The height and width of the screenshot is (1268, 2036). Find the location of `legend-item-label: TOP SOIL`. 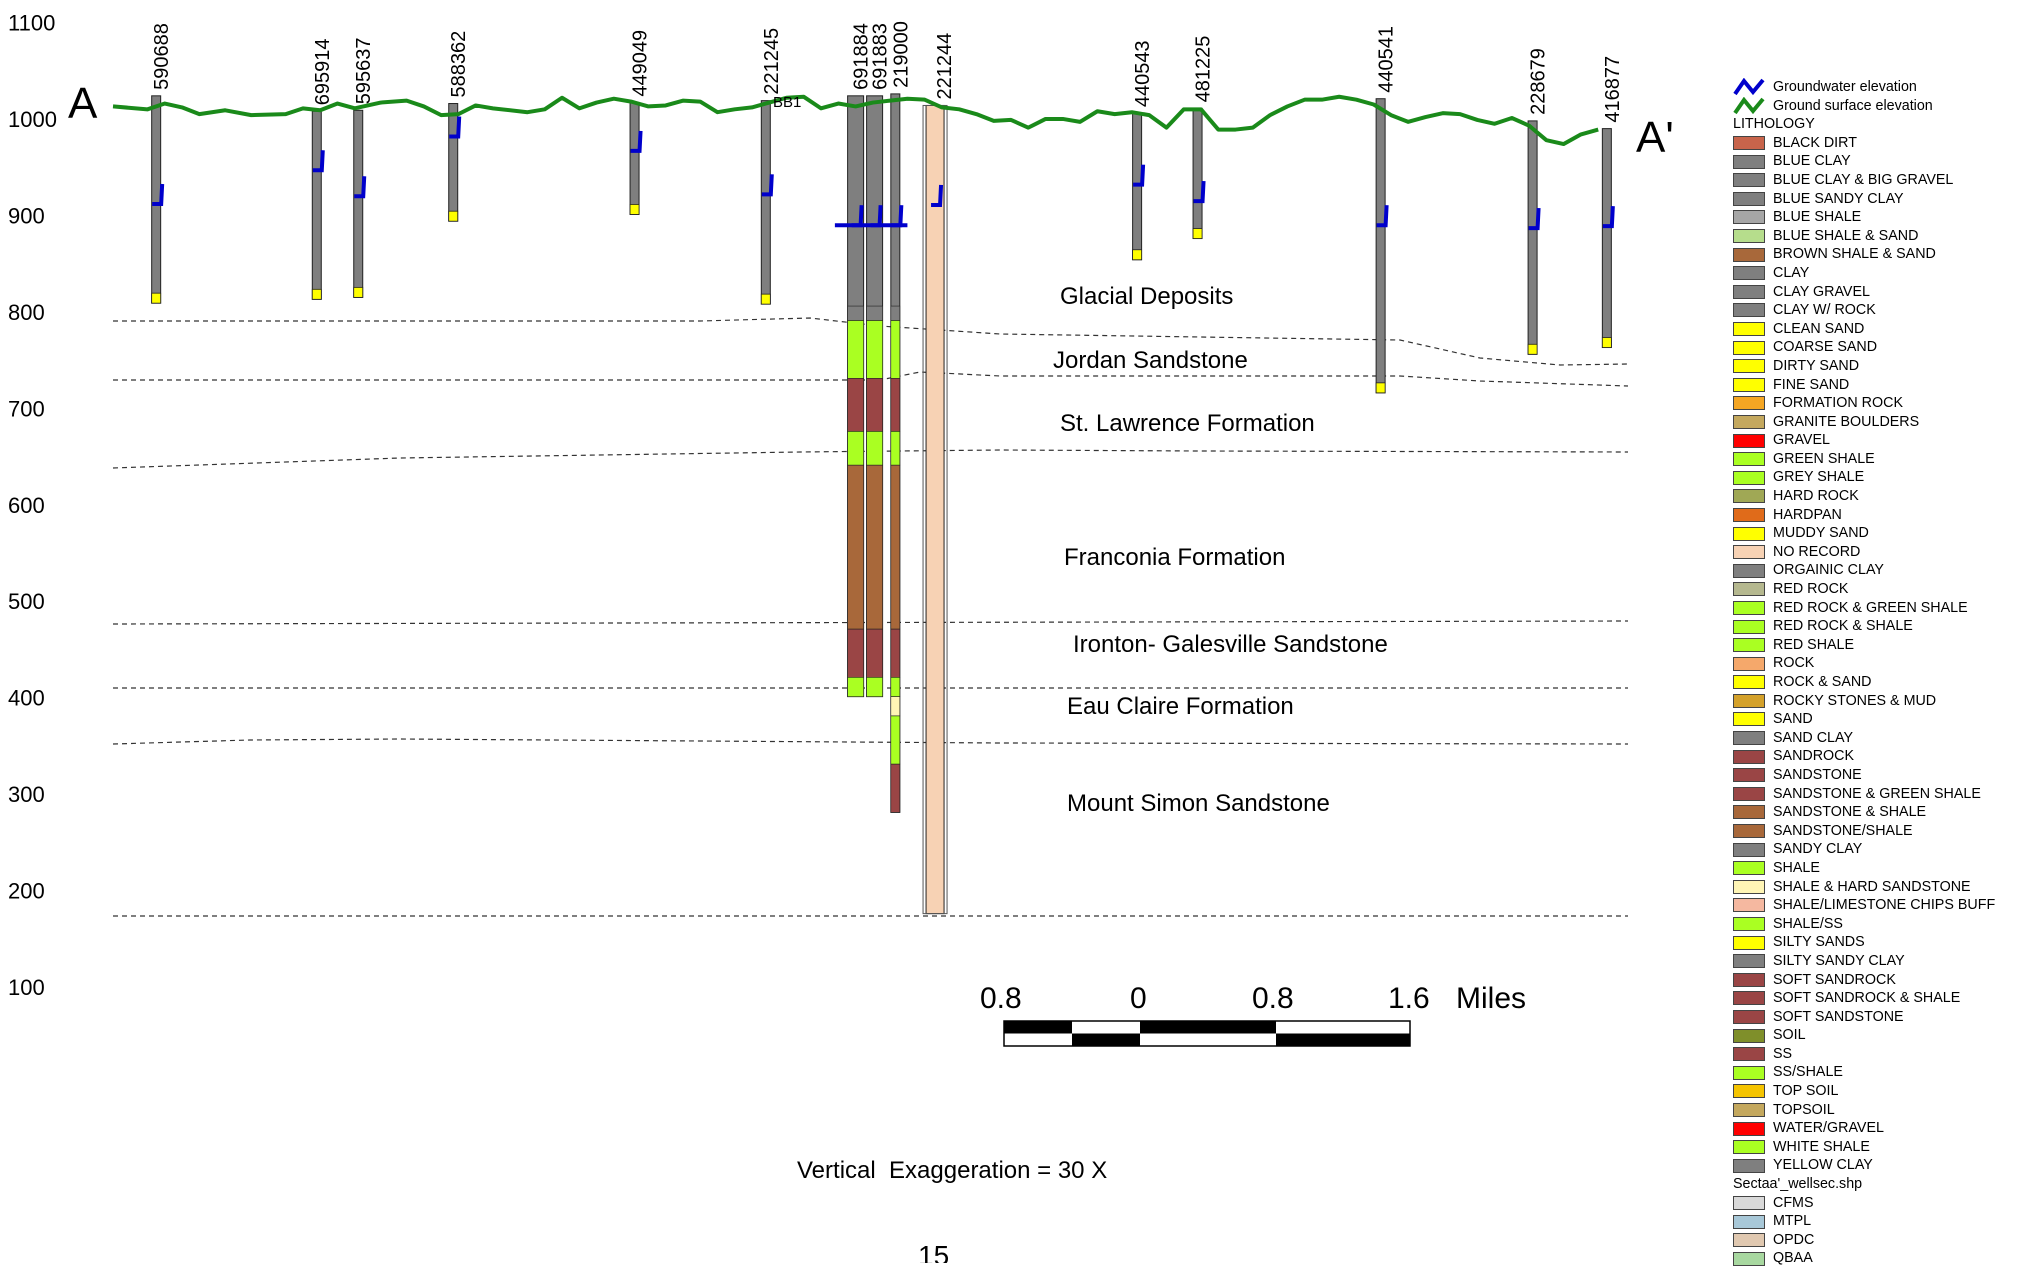

legend-item-label: TOP SOIL is located at coordinates (1806, 1091).